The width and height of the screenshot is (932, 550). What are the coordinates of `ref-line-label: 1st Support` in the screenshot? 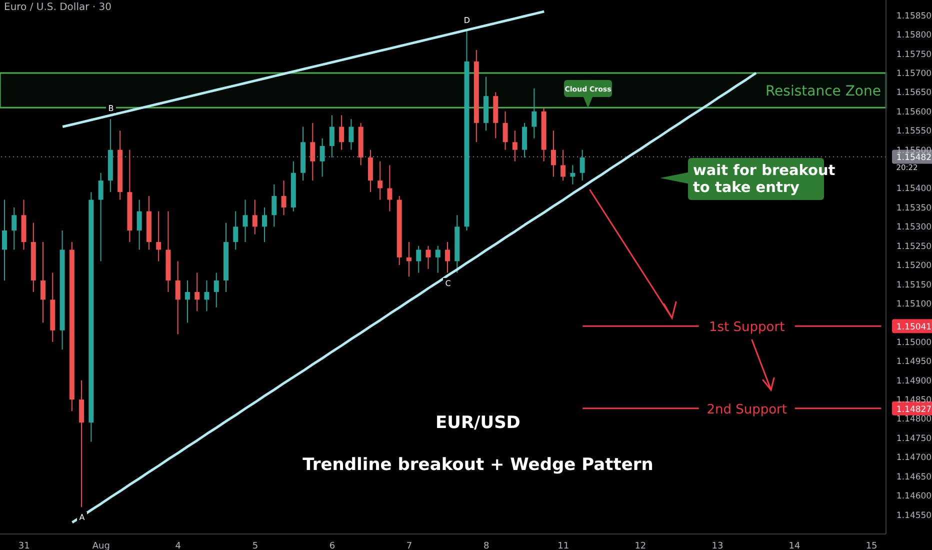 It's located at (747, 328).